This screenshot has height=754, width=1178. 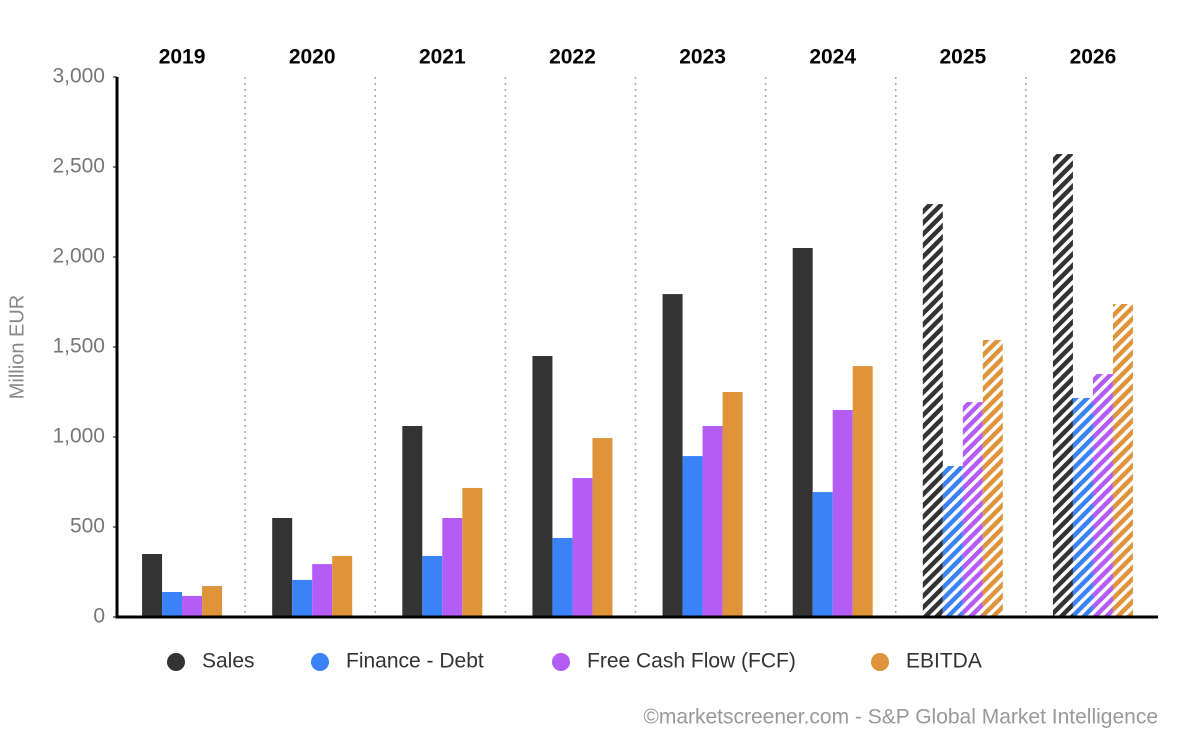 I want to click on category-label: 2025, so click(x=962, y=57).